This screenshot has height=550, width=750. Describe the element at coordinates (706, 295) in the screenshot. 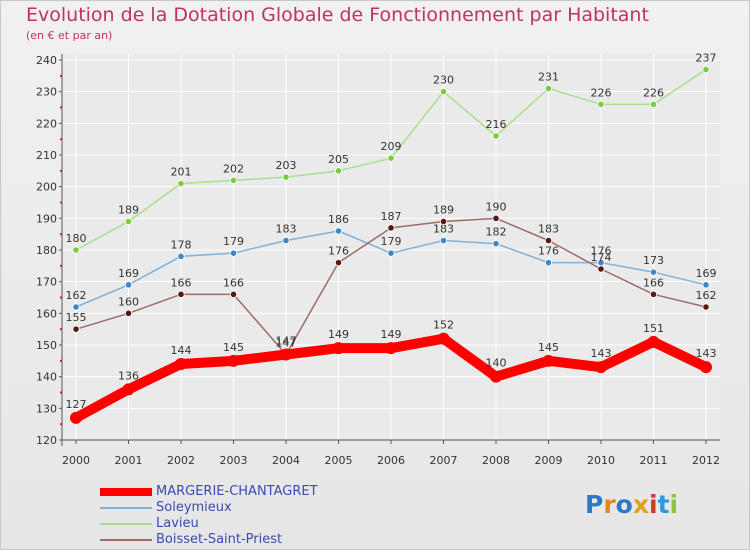

I see `data-label-boisset-saint-priest: 162` at that location.